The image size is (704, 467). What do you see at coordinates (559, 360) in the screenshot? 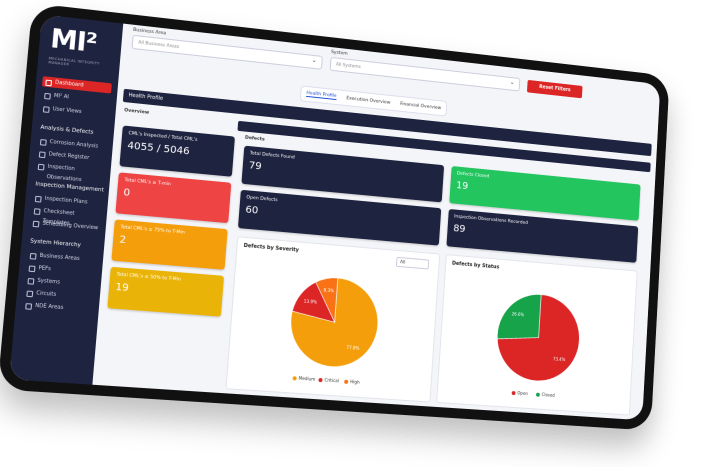
I see `slice-label: 73.4%` at bounding box center [559, 360].